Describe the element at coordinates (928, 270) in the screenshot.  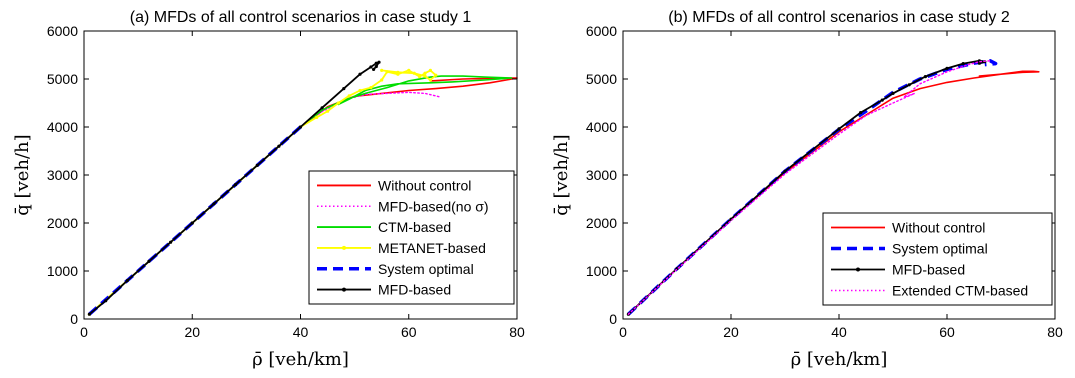
I see `legend-label-3: MFD-based` at that location.